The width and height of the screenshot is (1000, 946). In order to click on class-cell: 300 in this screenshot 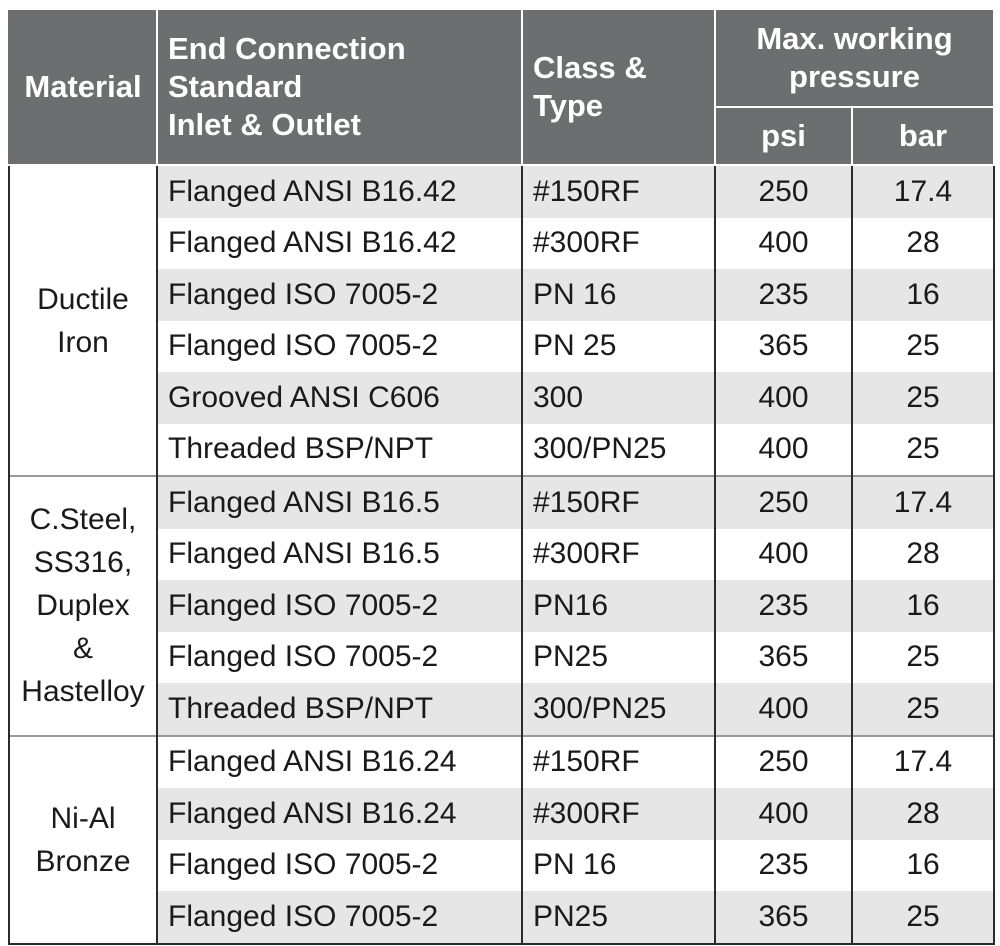, I will do `click(618, 398)`.